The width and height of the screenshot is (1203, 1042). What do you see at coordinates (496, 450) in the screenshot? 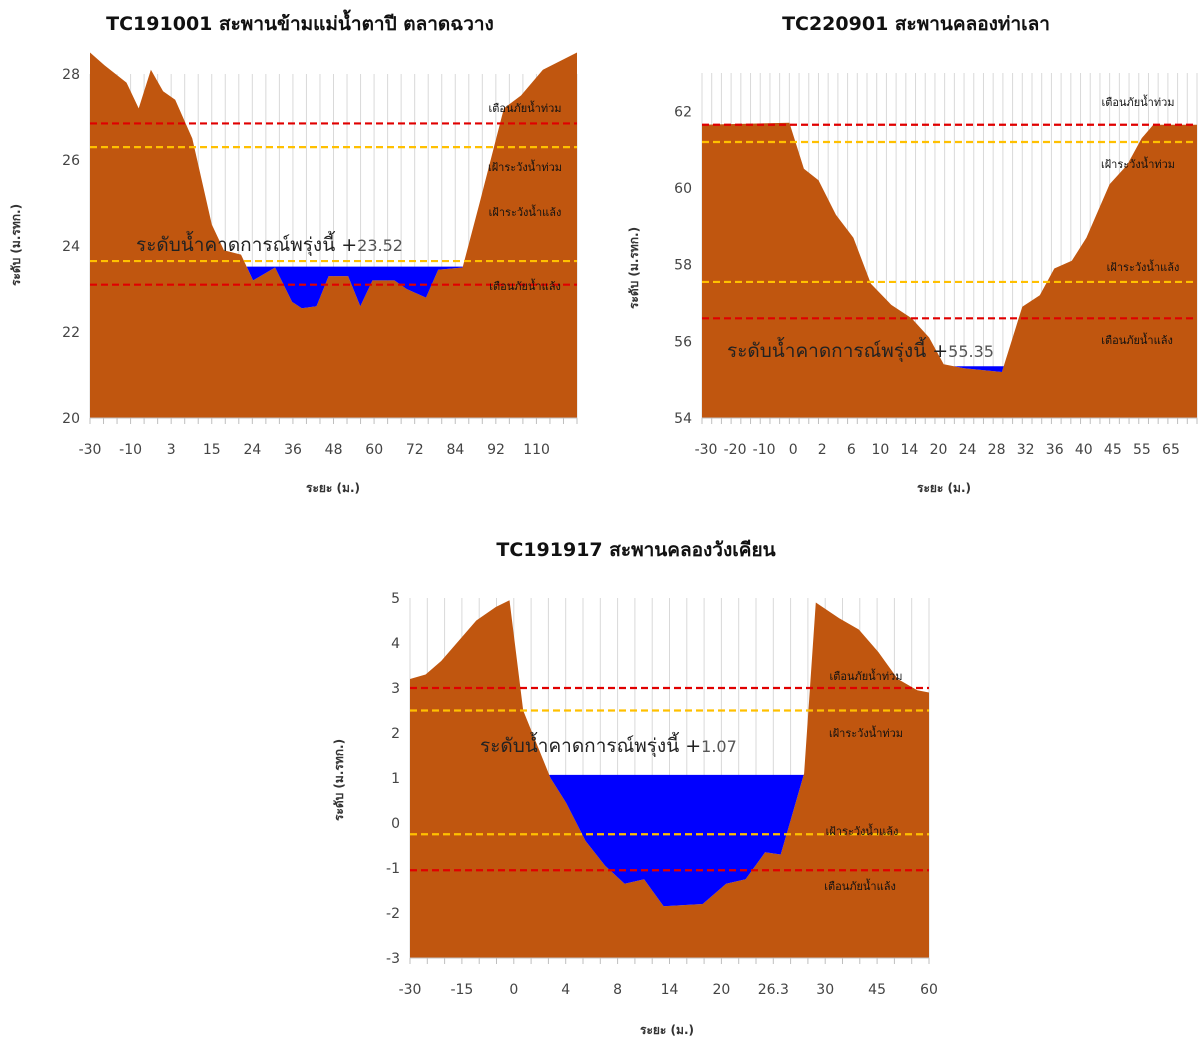
I see `x-tick-label: 92` at bounding box center [496, 450].